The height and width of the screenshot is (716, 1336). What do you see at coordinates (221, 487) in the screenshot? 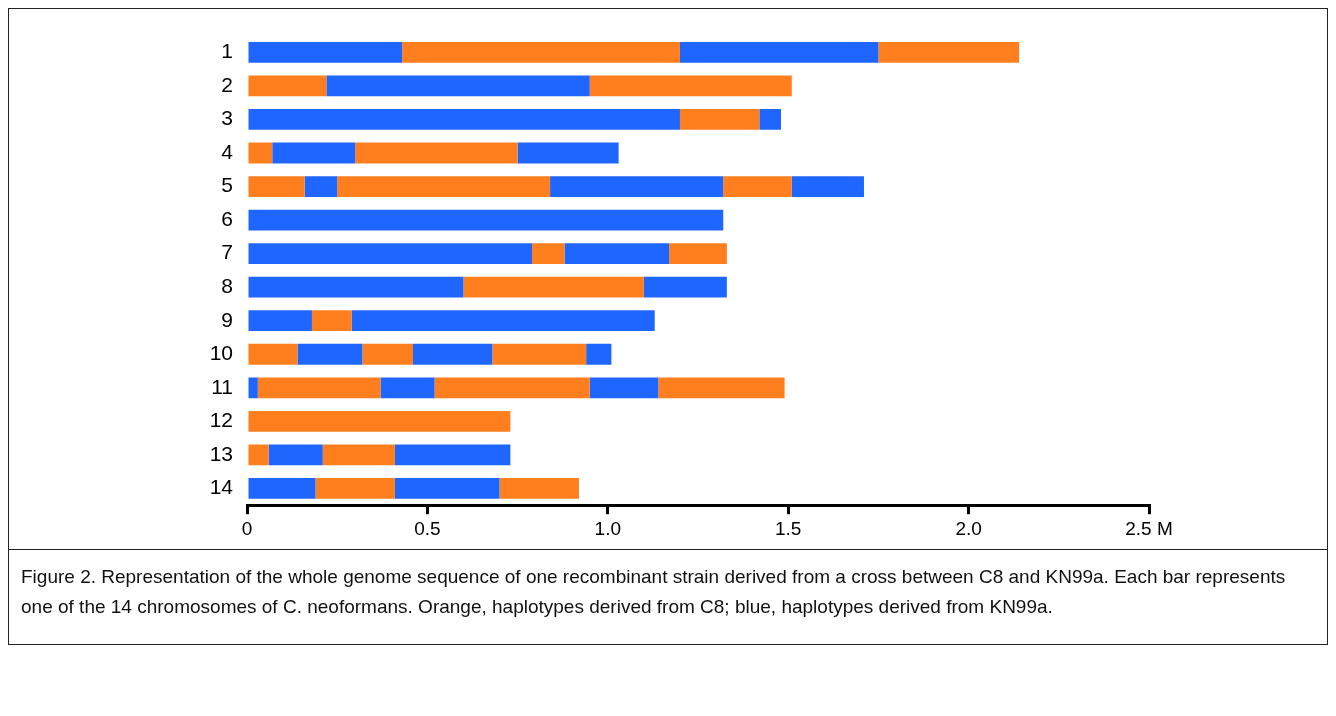
I see `y-tick-label: 14` at bounding box center [221, 487].